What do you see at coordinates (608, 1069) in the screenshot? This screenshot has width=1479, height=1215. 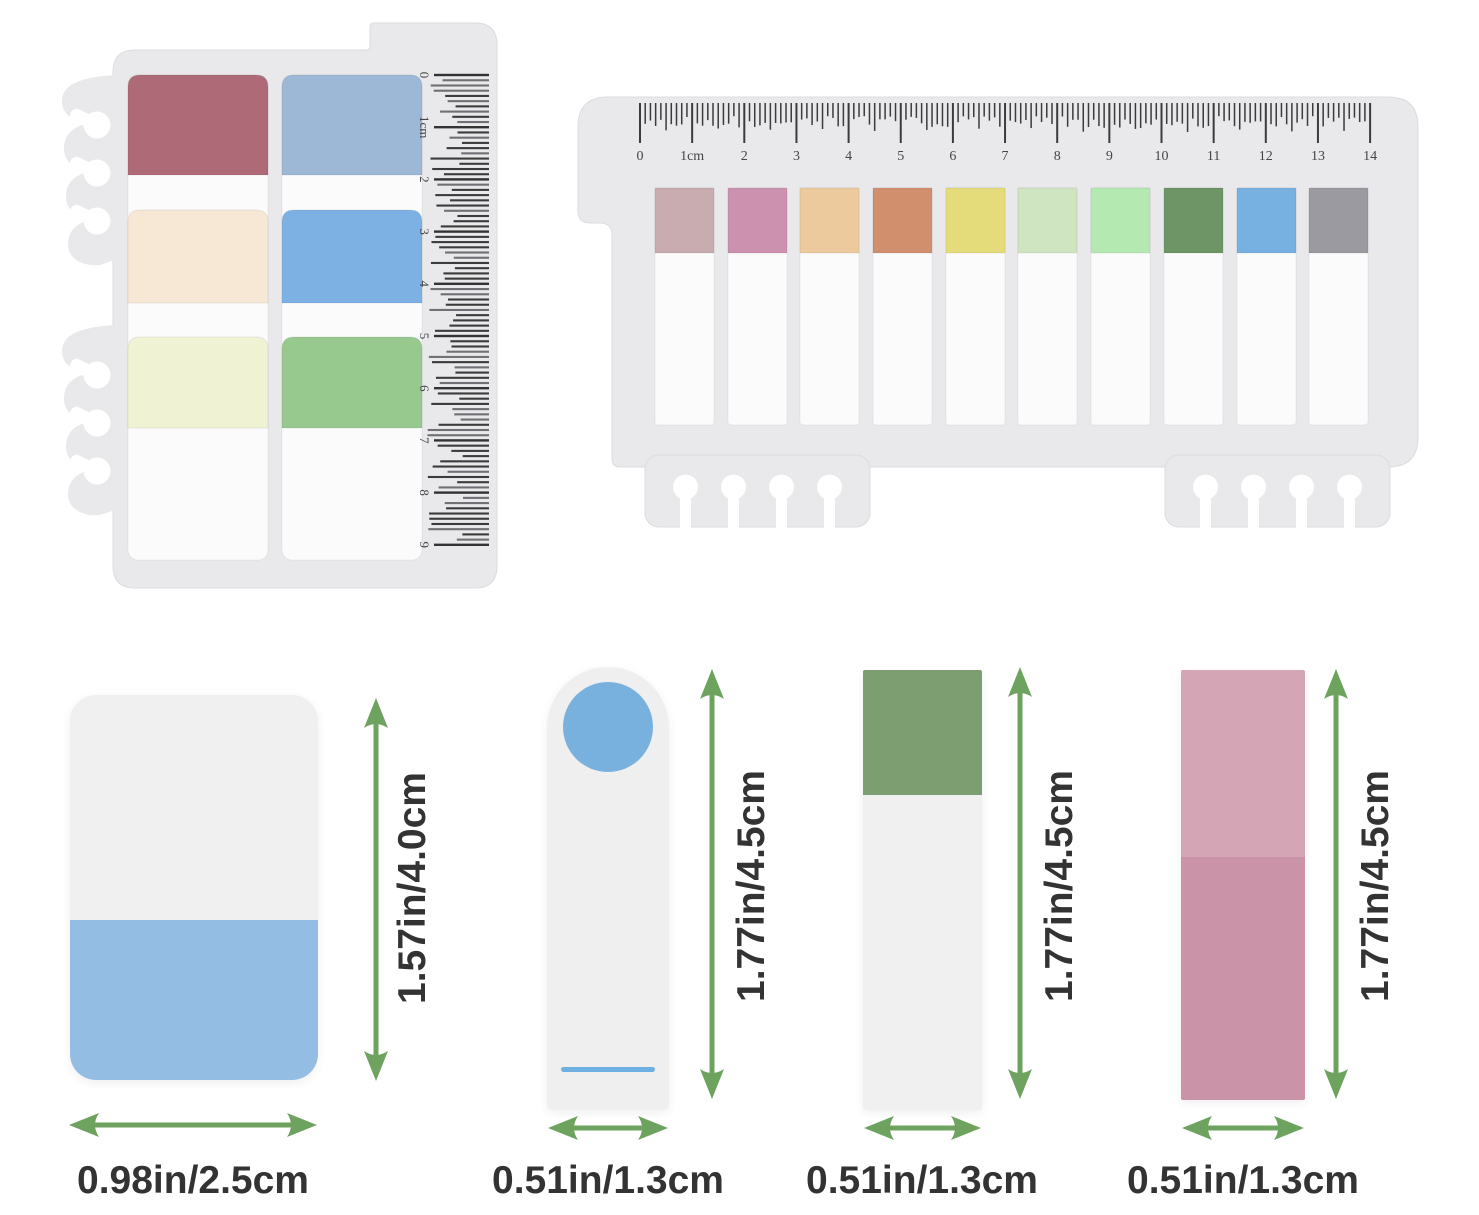 I see `tab-accent-line` at bounding box center [608, 1069].